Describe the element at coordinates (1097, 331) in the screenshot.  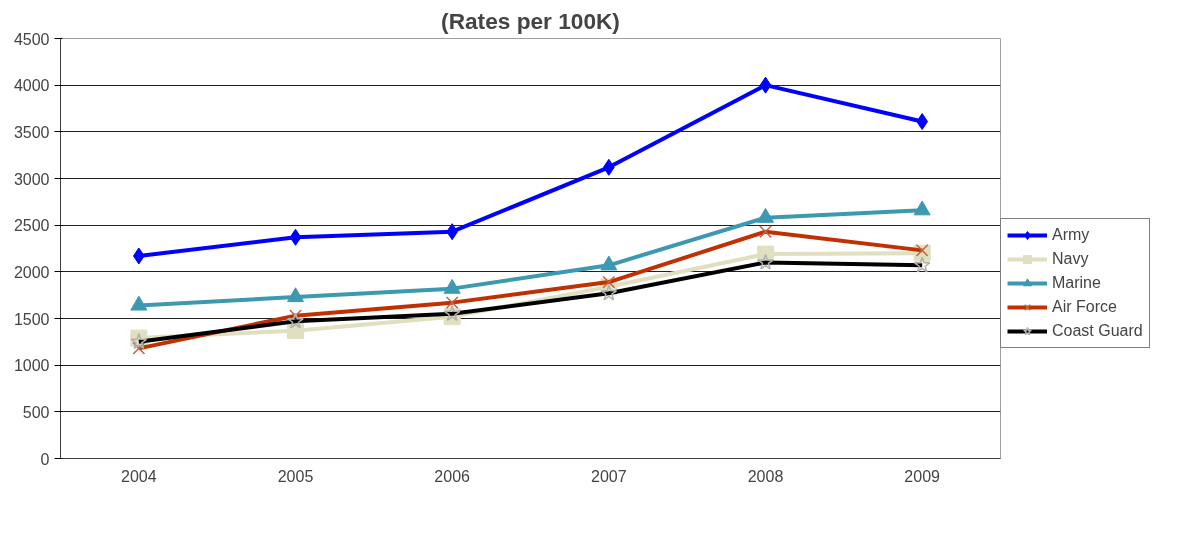
I see `legend-label: Coast Guard` at that location.